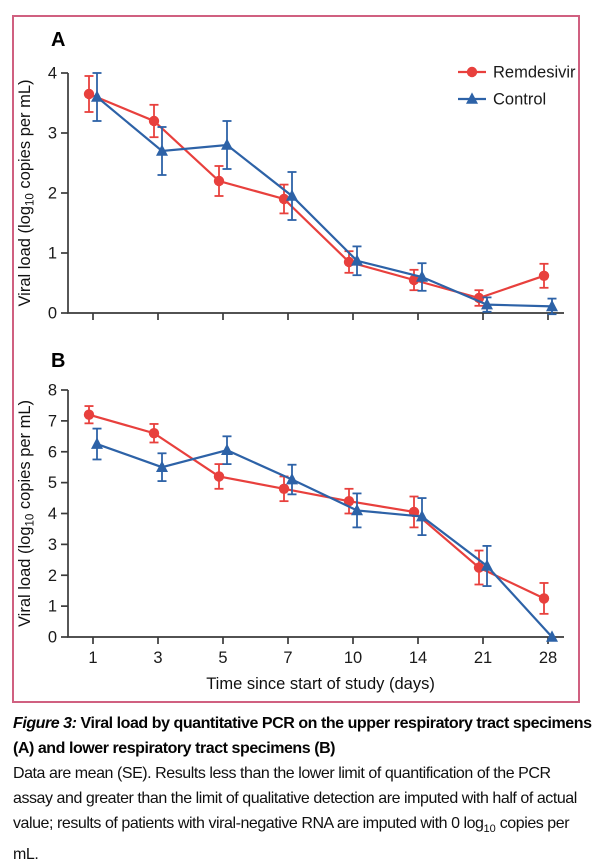  What do you see at coordinates (519, 100) in the screenshot?
I see `legend-label: Control` at bounding box center [519, 100].